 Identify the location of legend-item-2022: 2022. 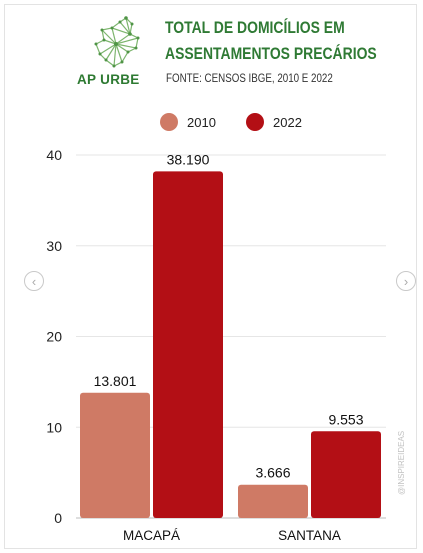
(274, 122).